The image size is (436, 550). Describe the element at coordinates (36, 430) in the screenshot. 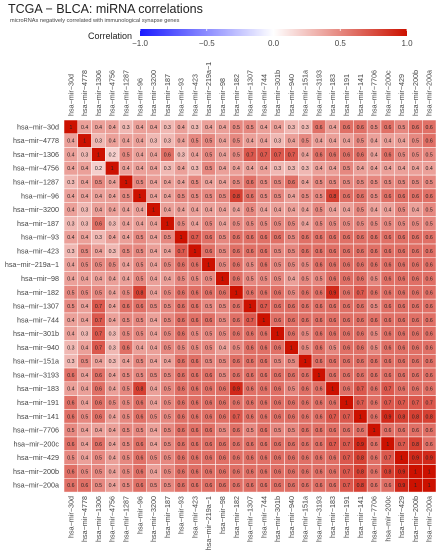

I see `row-label: hsa−mir−7706` at that location.